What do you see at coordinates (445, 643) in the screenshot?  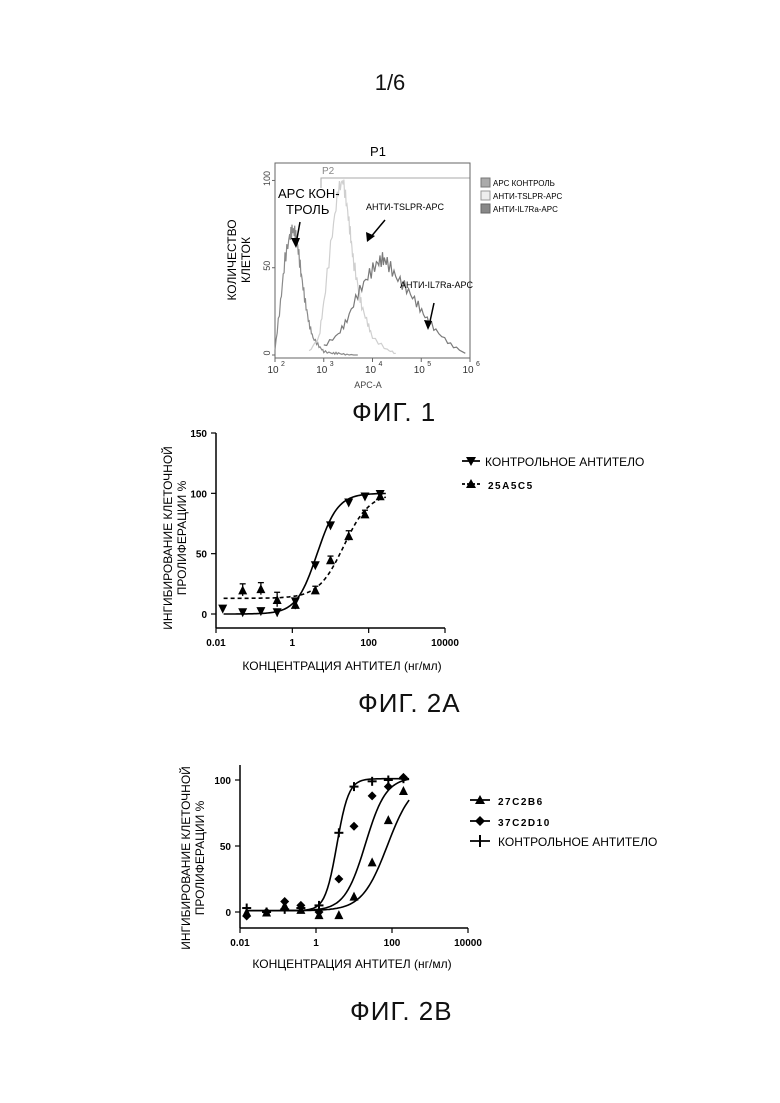 I see `fig2a-xtick-label: 10000` at bounding box center [445, 643].